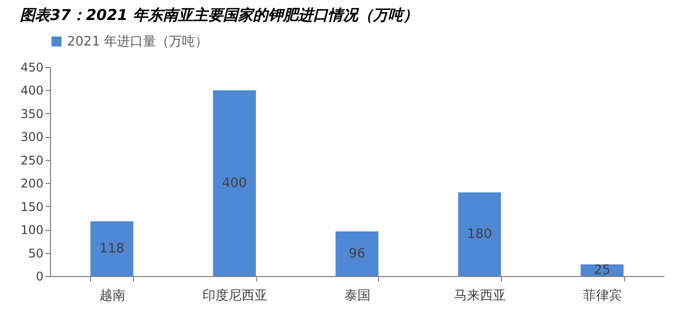  I want to click on y-tick-label: 0, so click(40, 277).